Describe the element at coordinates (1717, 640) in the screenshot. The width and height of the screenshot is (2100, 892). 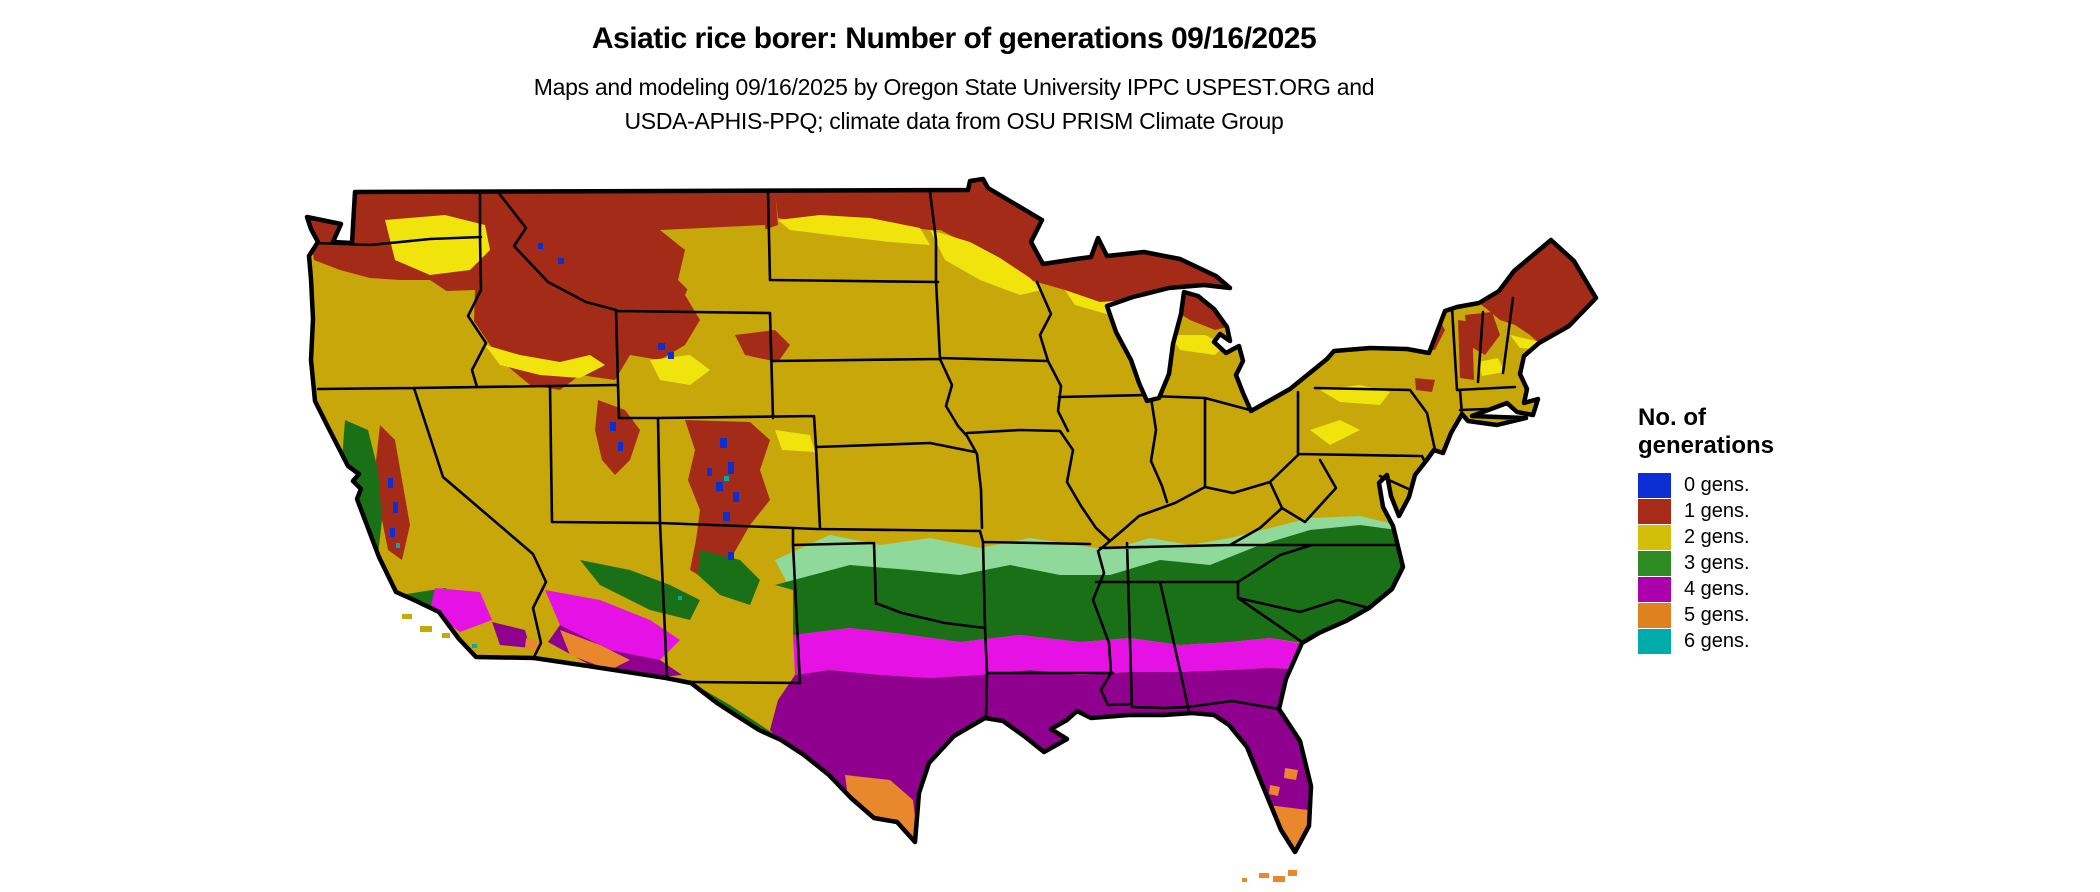
I see `legend-label-6gens: 6 gens.` at that location.